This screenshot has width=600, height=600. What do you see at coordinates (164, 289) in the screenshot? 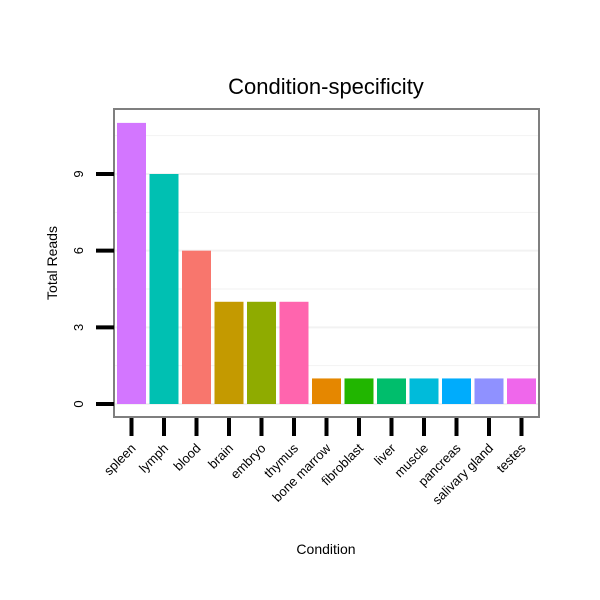
I see `bar-lymph` at bounding box center [164, 289].